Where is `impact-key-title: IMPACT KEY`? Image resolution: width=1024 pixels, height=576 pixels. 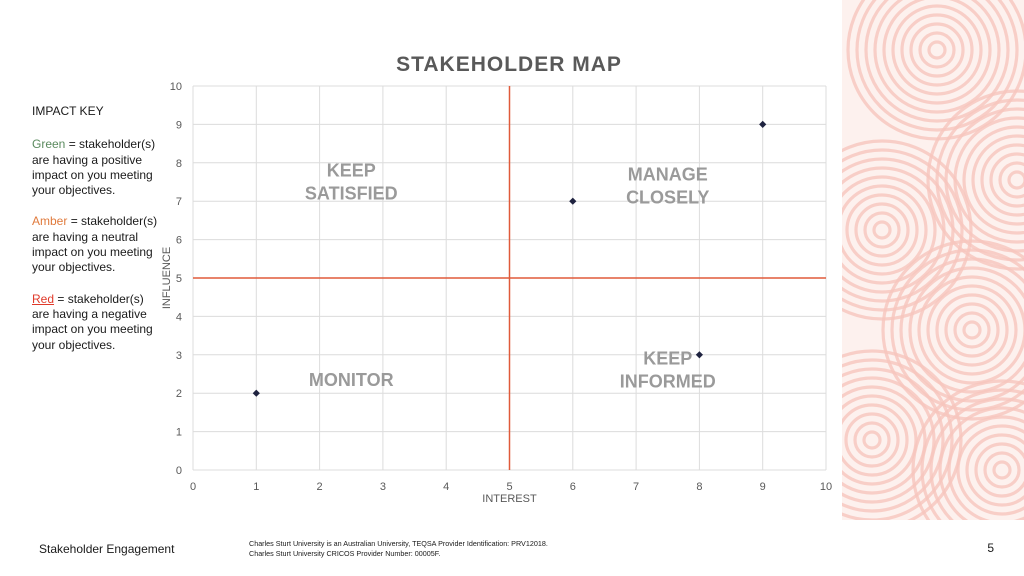 impact-key-title: IMPACT KEY is located at coordinates (68, 111).